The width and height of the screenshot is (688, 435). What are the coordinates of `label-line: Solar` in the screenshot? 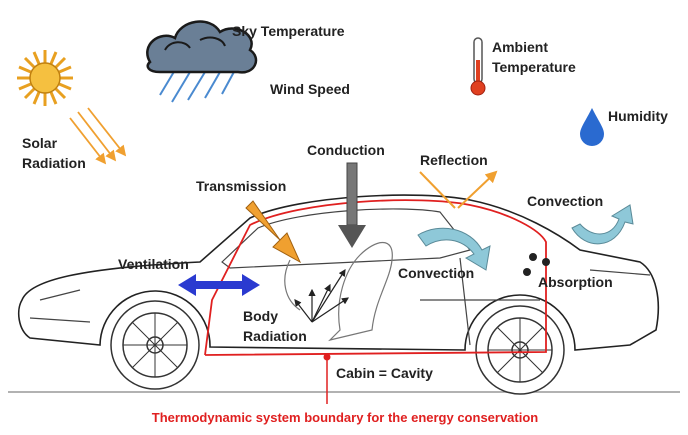 It's located at (40, 143).